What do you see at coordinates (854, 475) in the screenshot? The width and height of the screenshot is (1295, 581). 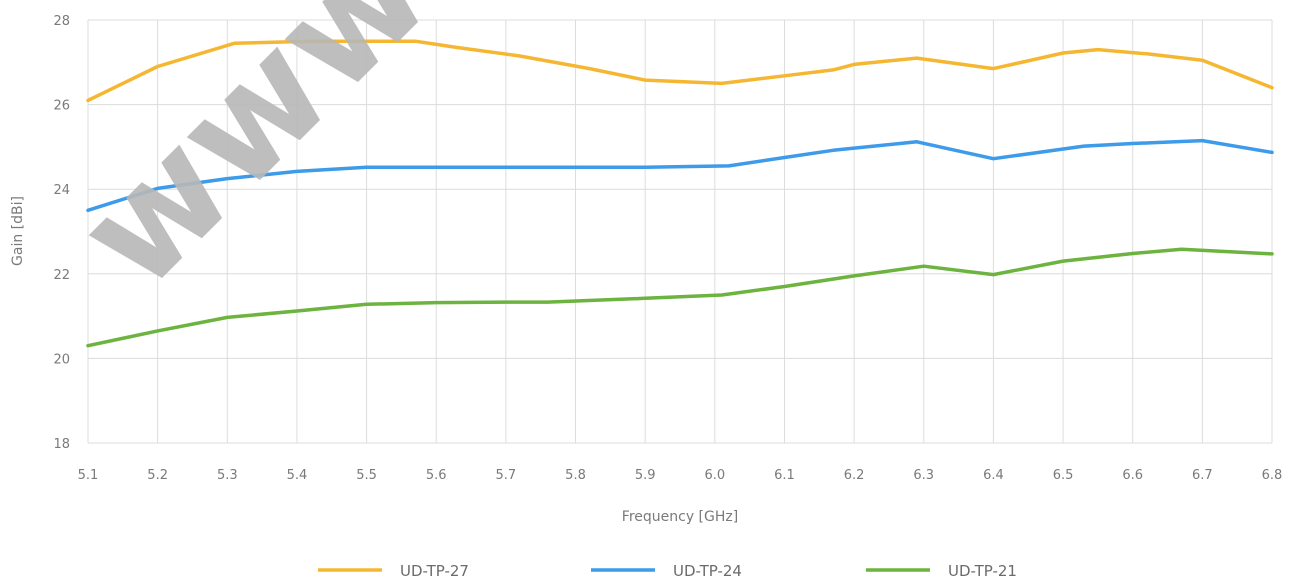 I see `x-tick-label: 6.2` at bounding box center [854, 475].